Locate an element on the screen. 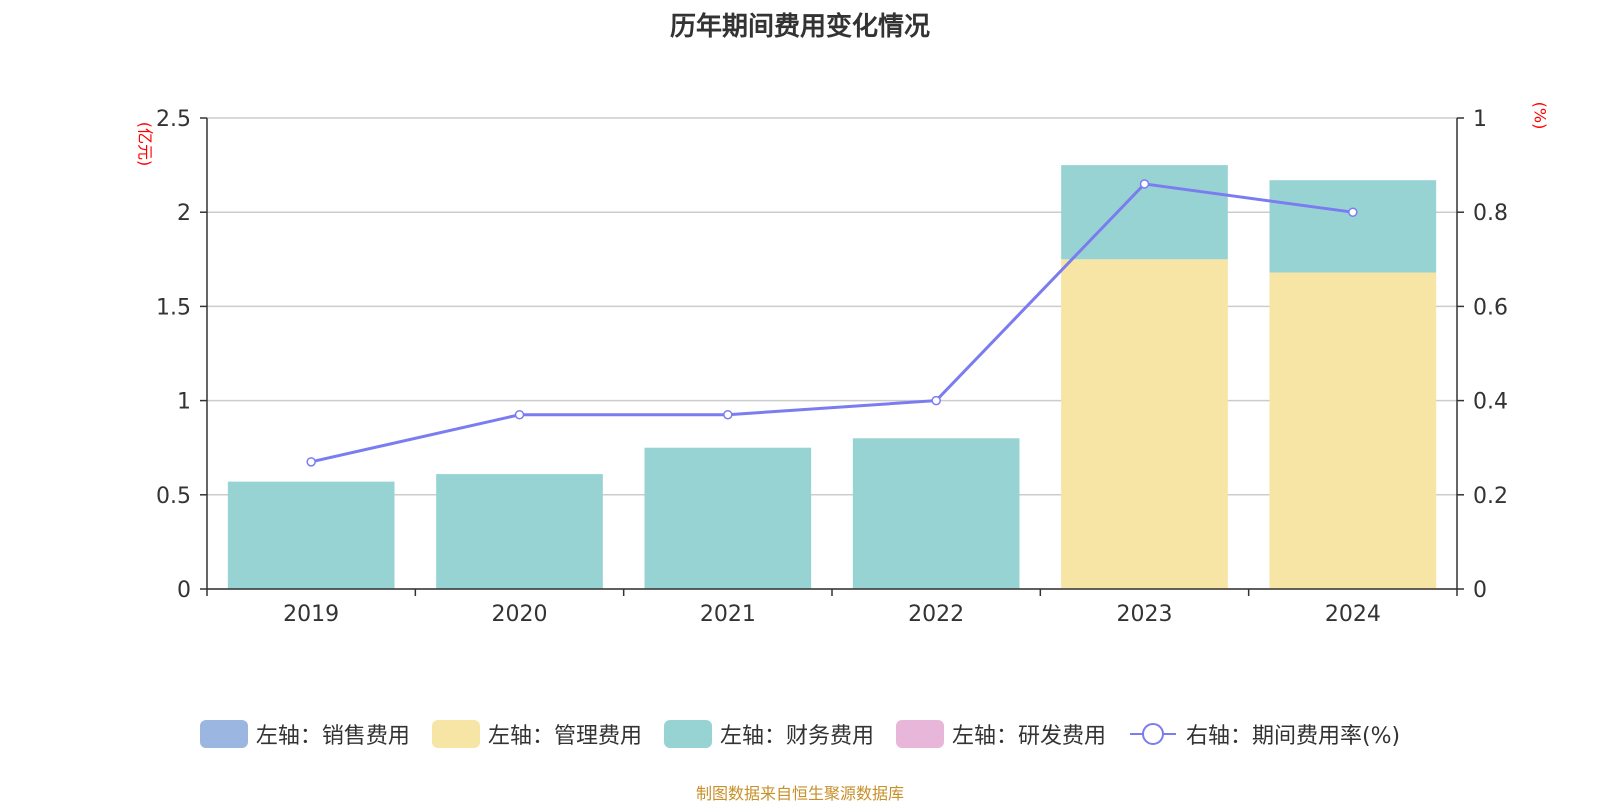 Image resolution: width=1600 pixels, height=804 pixels. x-axis-tick-label: 2024 is located at coordinates (1353, 614).